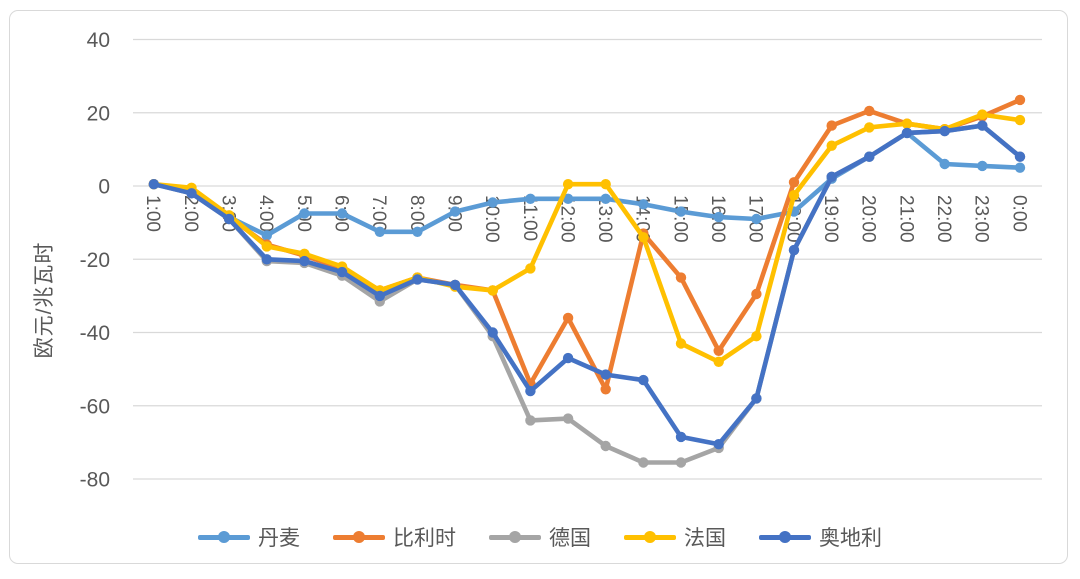  I want to click on legend-marker-austria, so click(785, 537).